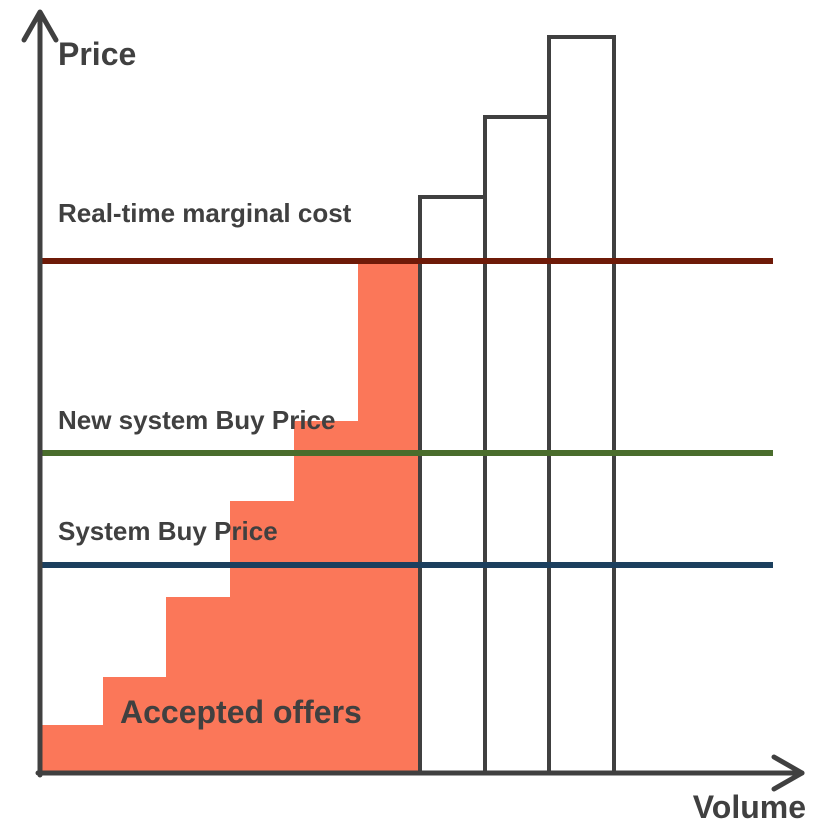  Describe the element at coordinates (241, 712) in the screenshot. I see `area-label: Accepted offers` at that location.